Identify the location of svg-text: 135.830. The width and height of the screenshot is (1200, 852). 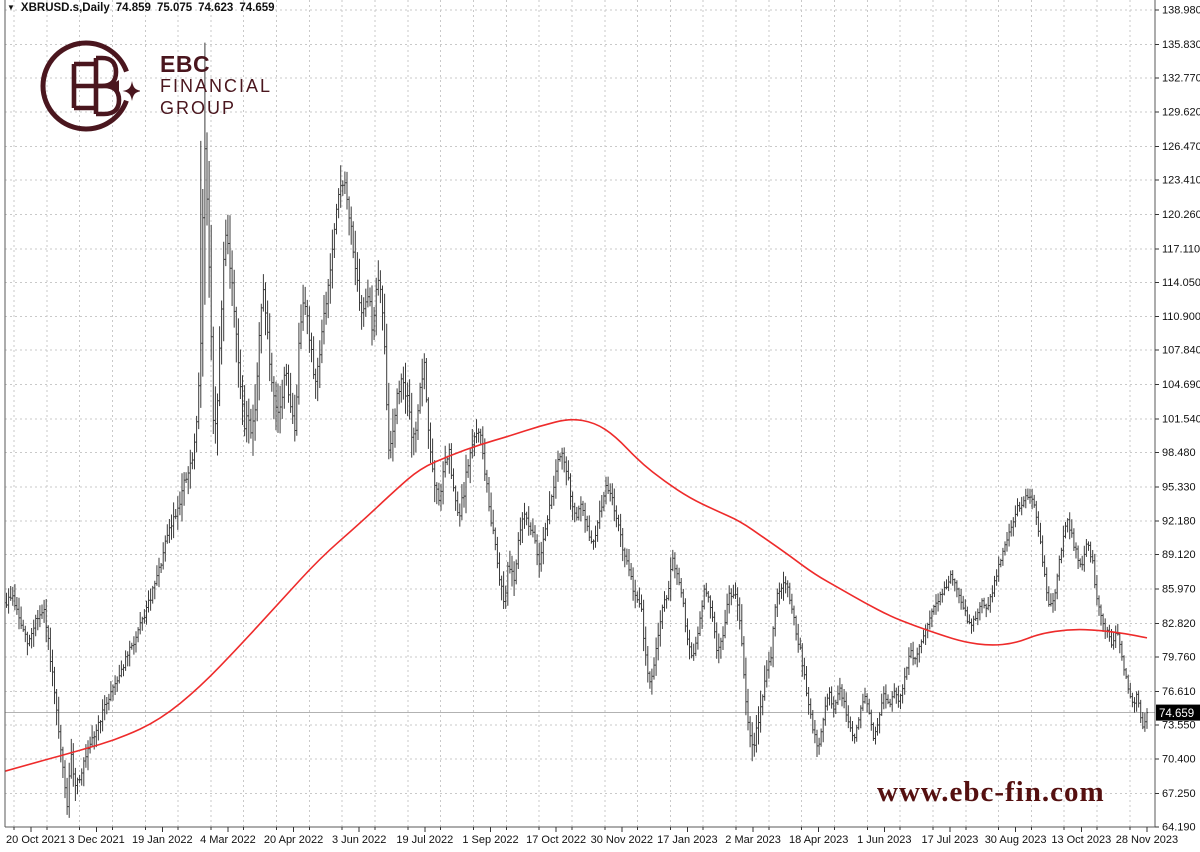
(1181, 45).